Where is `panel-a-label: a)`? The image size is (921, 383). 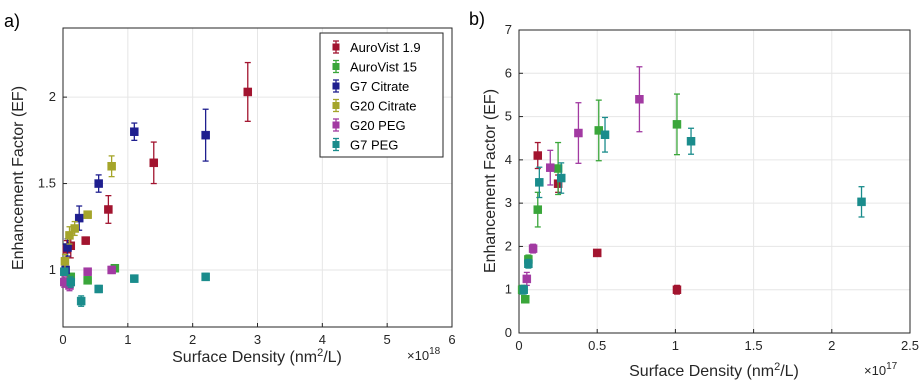
panel-a-label: a) is located at coordinates (12, 21).